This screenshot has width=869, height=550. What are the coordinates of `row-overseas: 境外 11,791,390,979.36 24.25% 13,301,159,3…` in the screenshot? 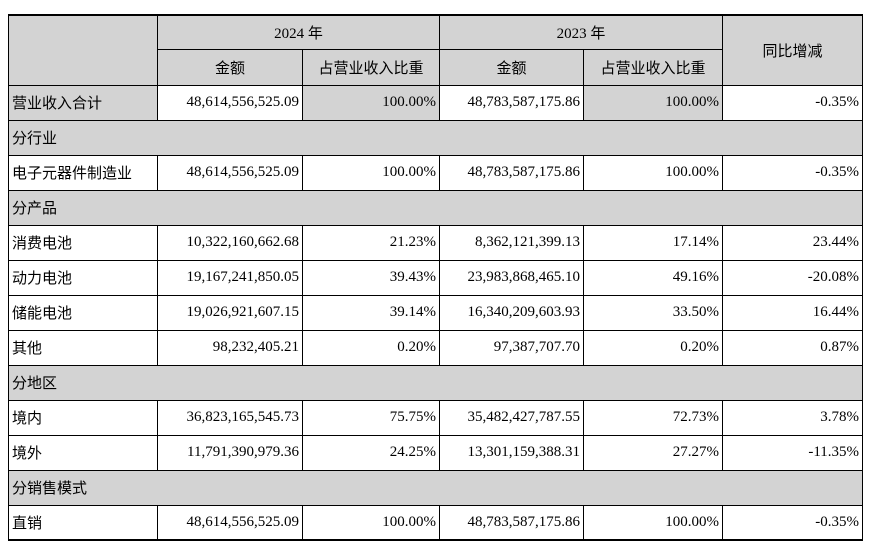 It's located at (436, 452).